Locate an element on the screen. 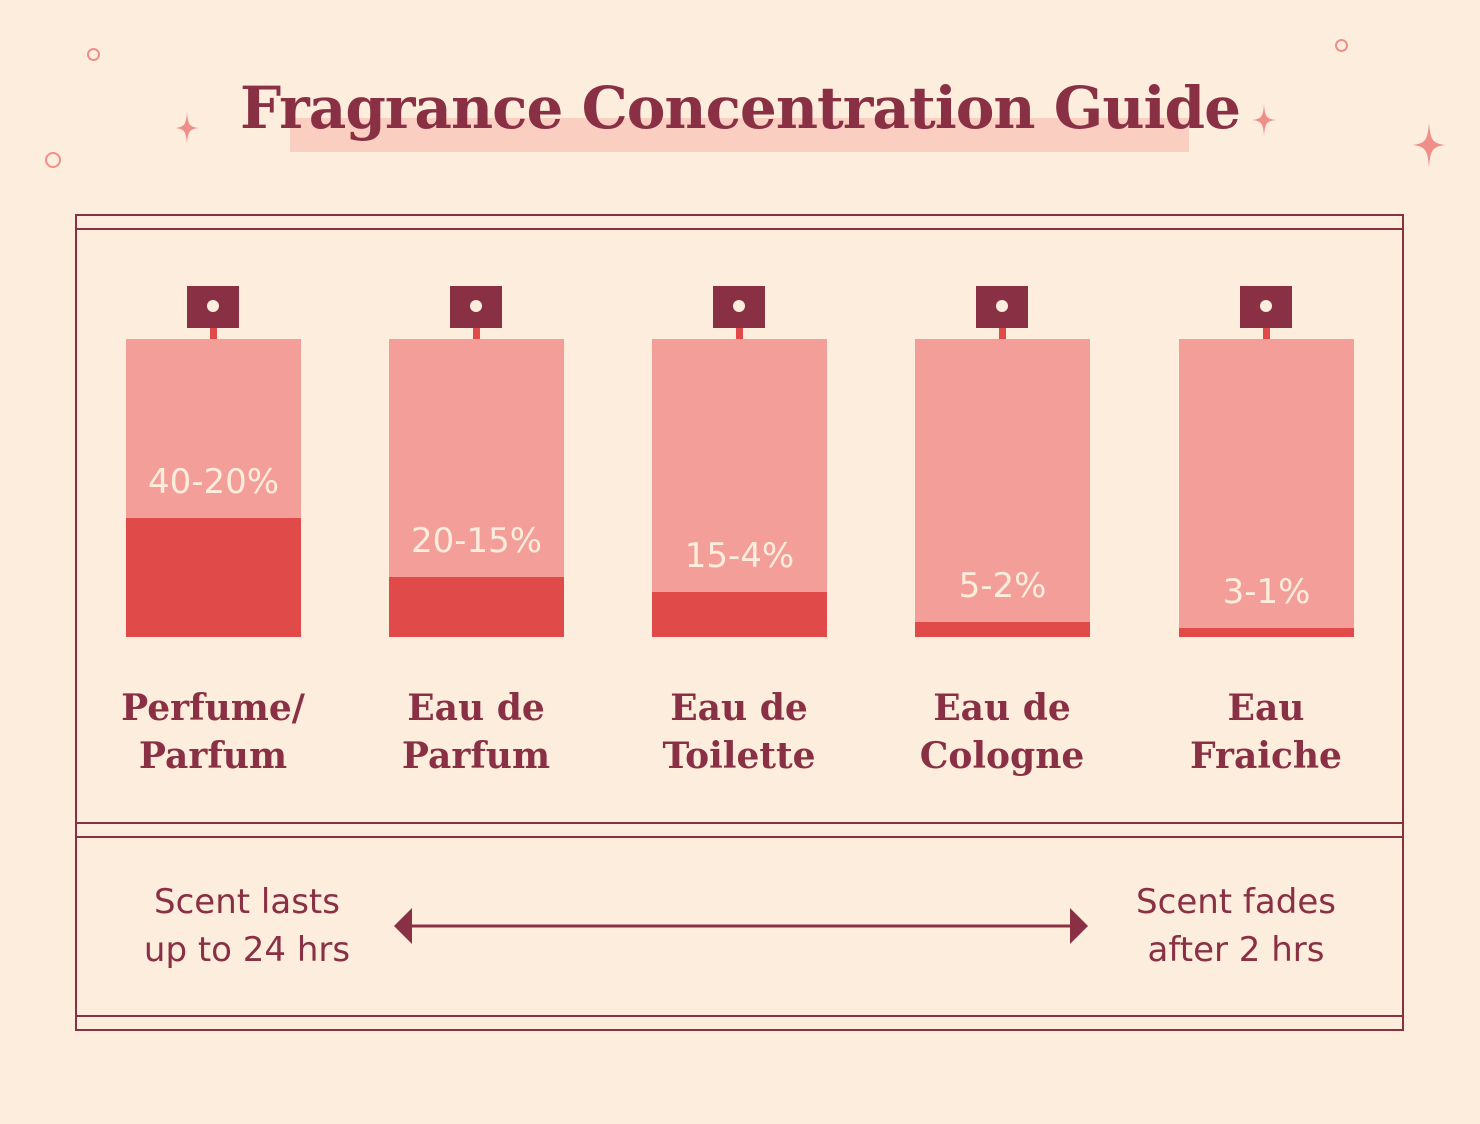  concentration-label: 5-2% is located at coordinates (1002, 586).